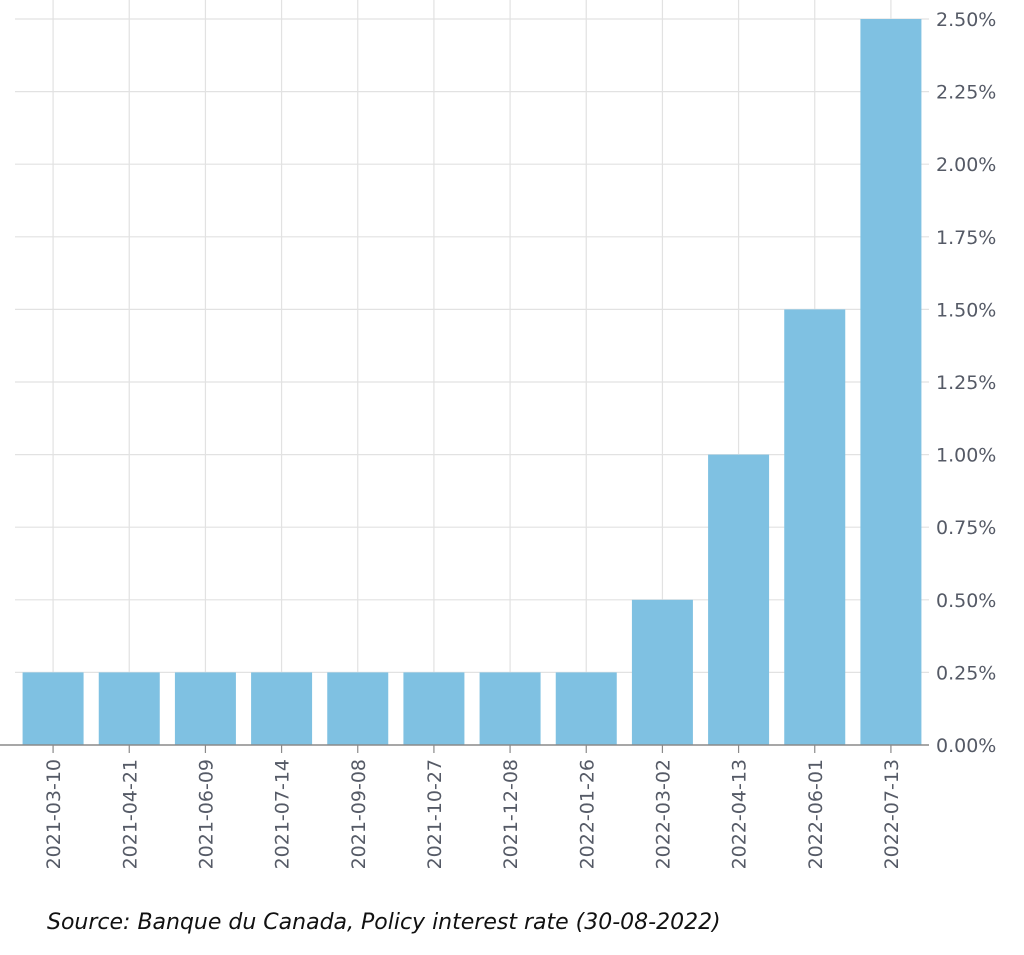  Describe the element at coordinates (966, 310) in the screenshot. I see `y-tick-label: 1.50%` at that location.